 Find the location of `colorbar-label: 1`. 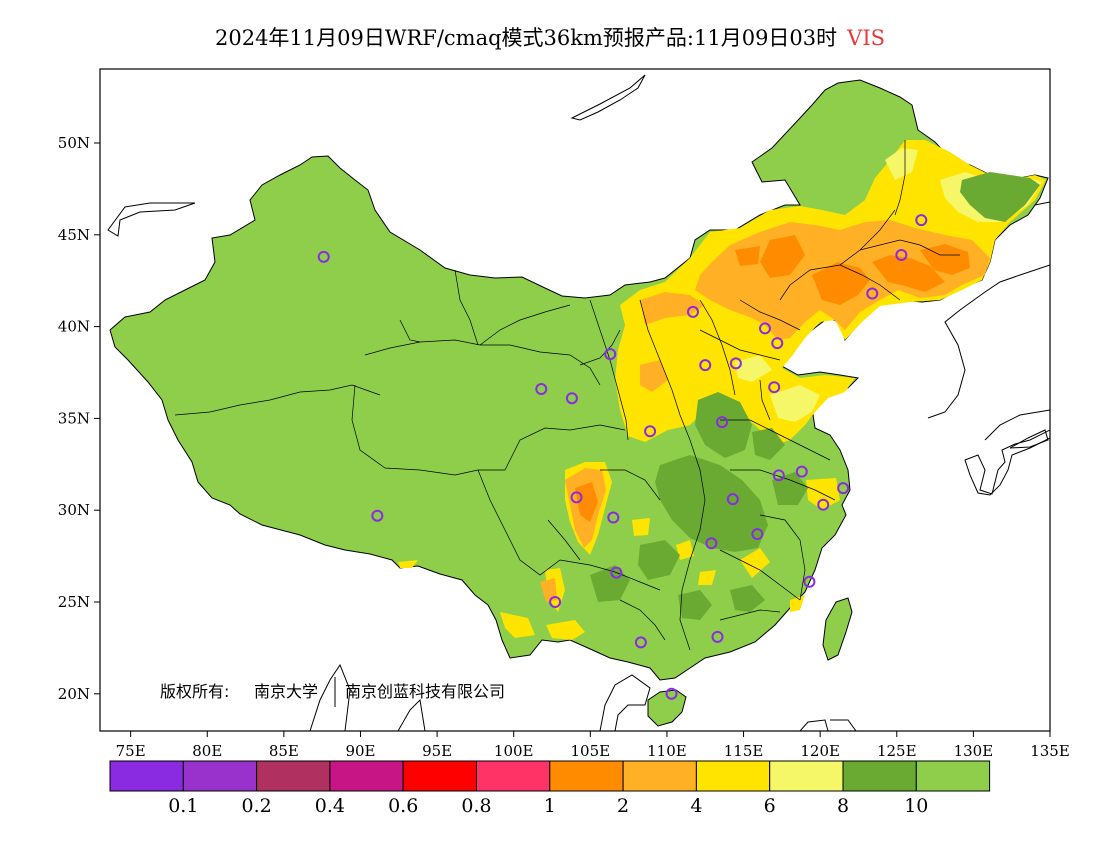

colorbar-label: 1 is located at coordinates (550, 806).